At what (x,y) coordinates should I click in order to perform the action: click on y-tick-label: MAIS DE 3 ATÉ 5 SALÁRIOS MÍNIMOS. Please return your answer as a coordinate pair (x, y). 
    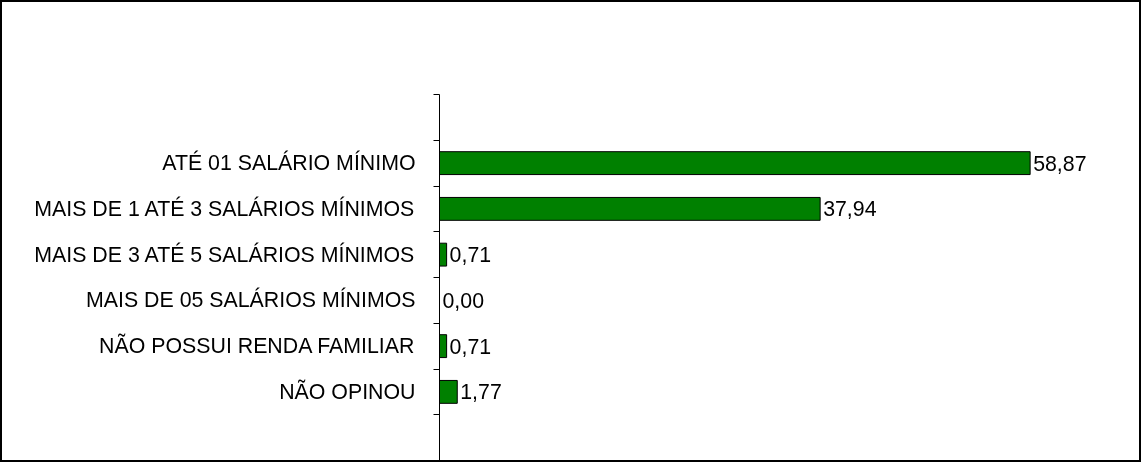
    Looking at the image, I should click on (224, 254).